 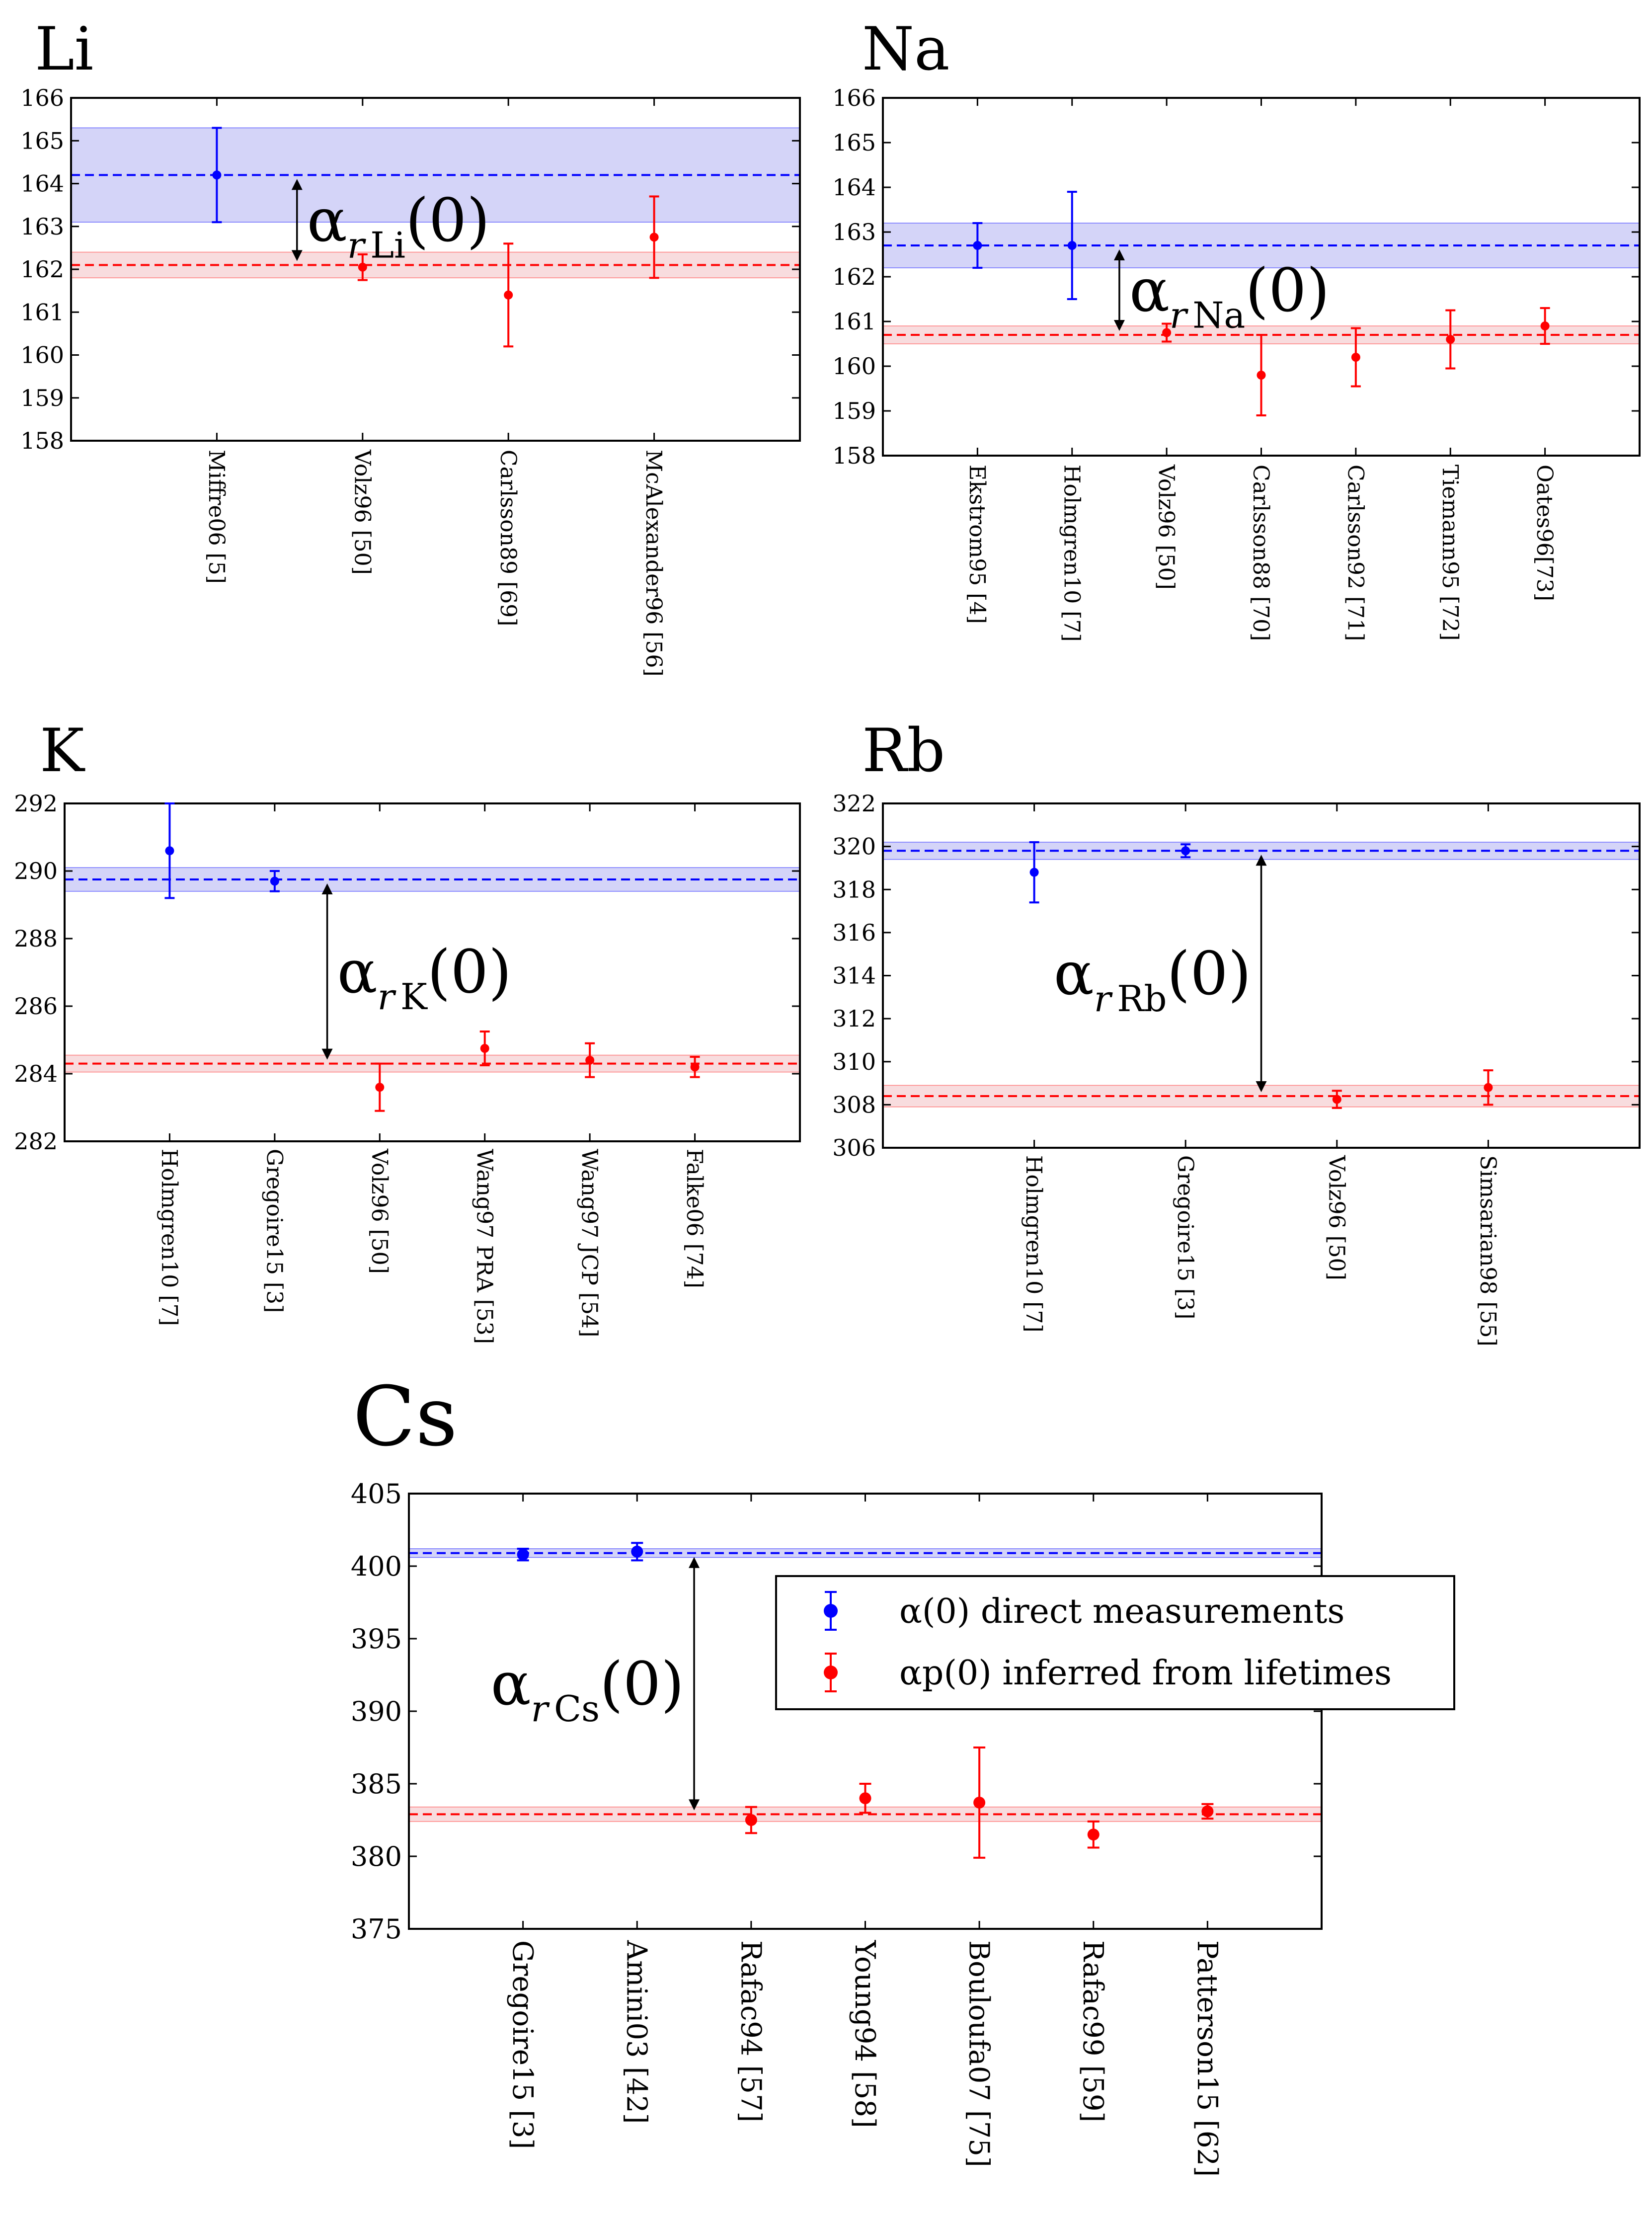 I want to click on y-tick-label: 405, so click(x=377, y=1494).